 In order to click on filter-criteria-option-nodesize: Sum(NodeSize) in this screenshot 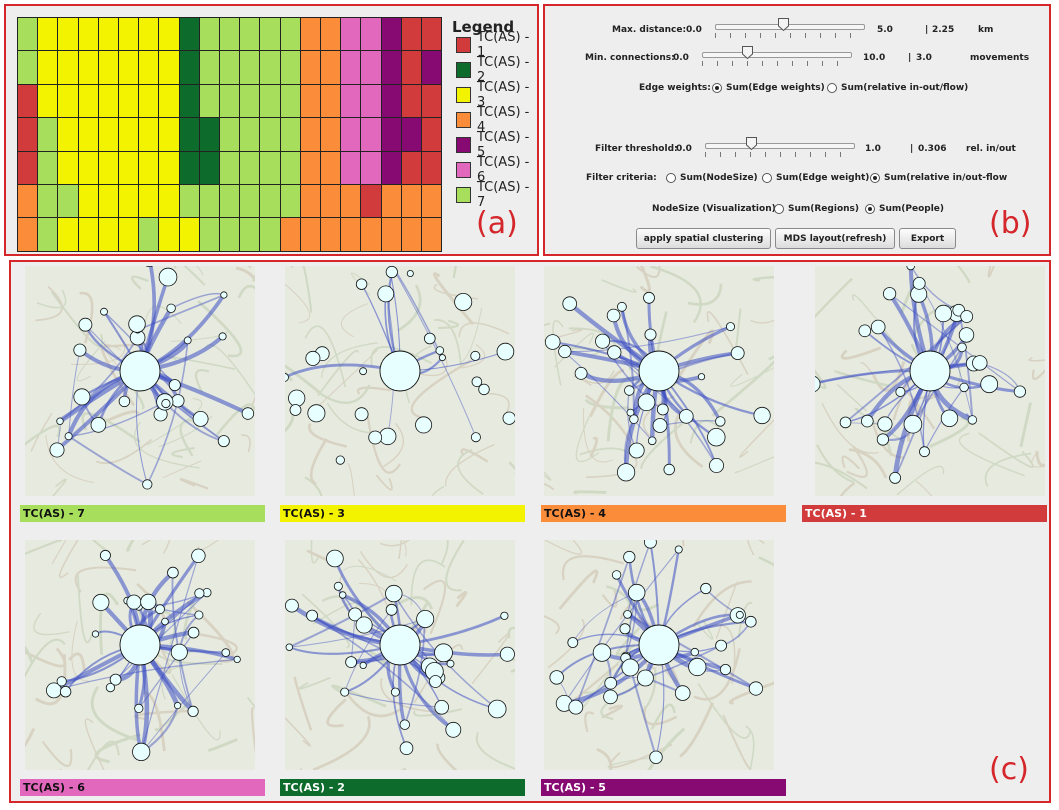, I will do `click(712, 178)`.